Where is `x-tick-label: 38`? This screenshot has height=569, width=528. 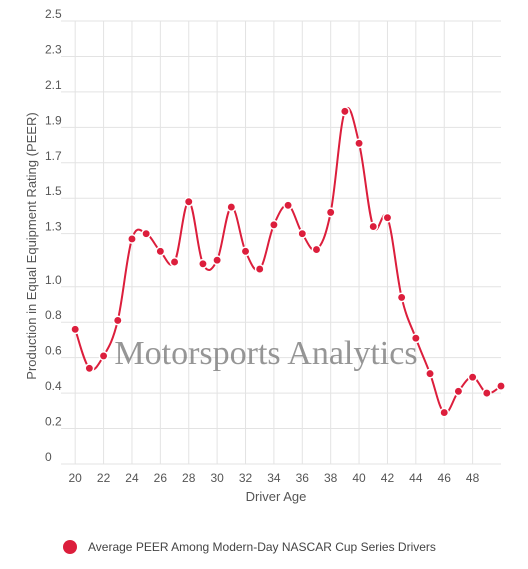
x-tick-label: 38 is located at coordinates (331, 478).